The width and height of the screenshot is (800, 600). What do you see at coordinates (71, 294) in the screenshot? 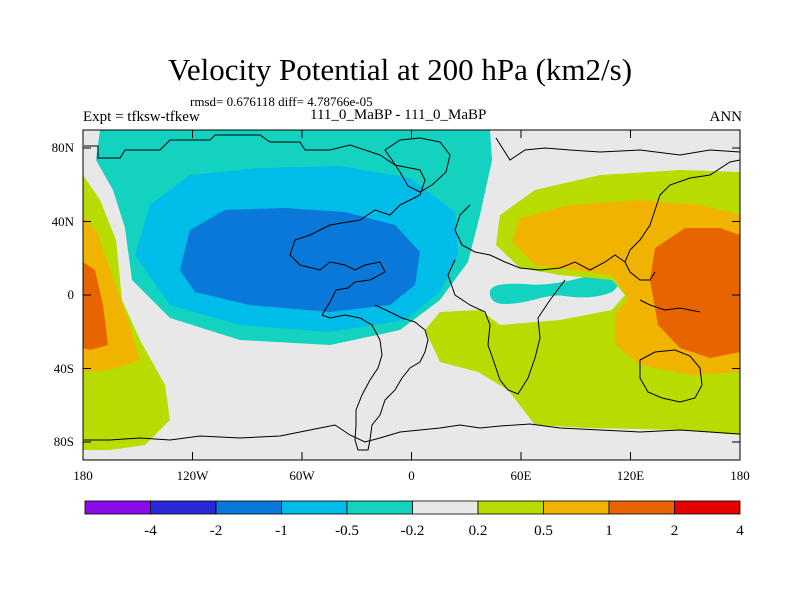
I see `lat-label: 0` at bounding box center [71, 294].